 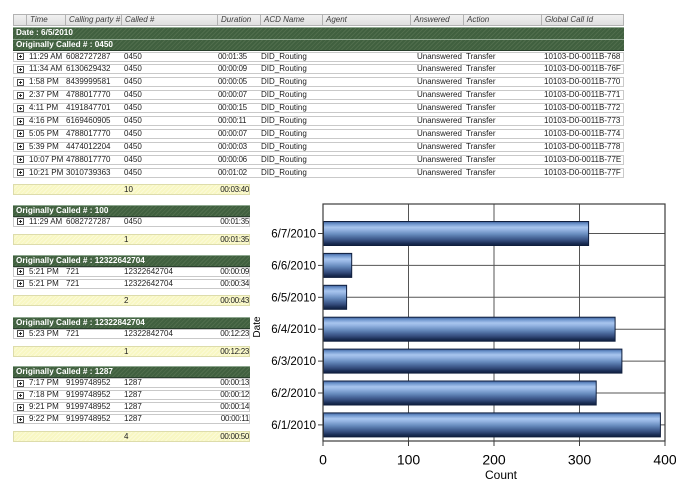 I want to click on svg-text: 6/6/2010, so click(x=293, y=266).